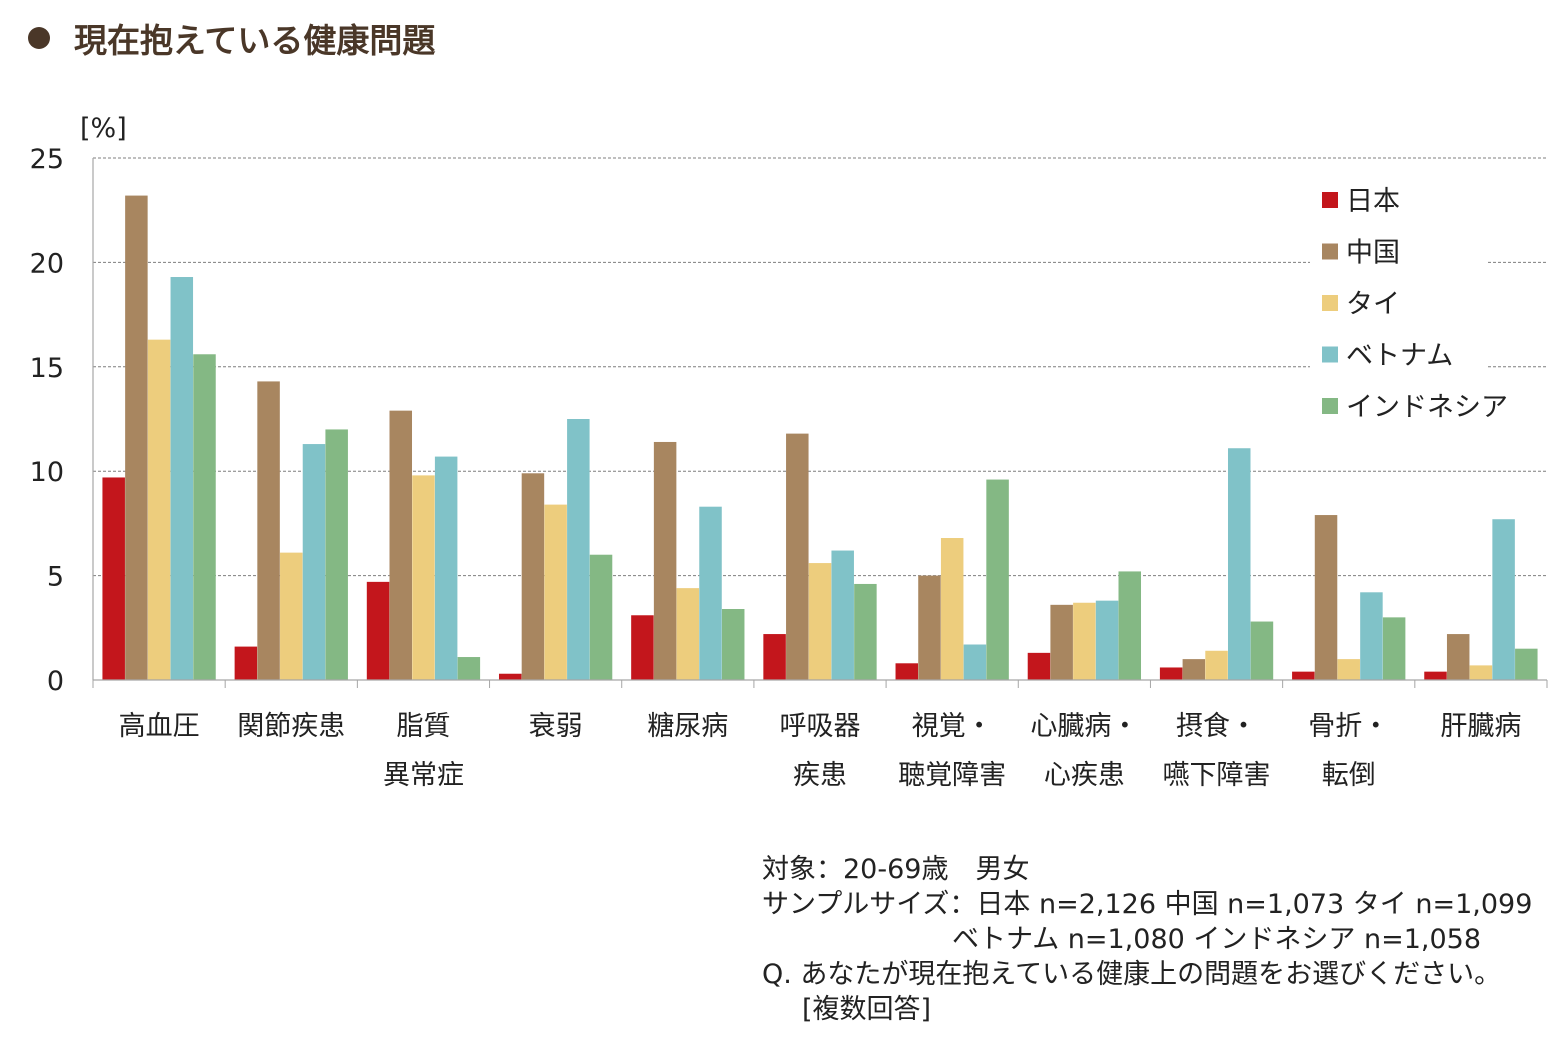  I want to click on x-tick-label: 肝臓病, so click(1480, 726).